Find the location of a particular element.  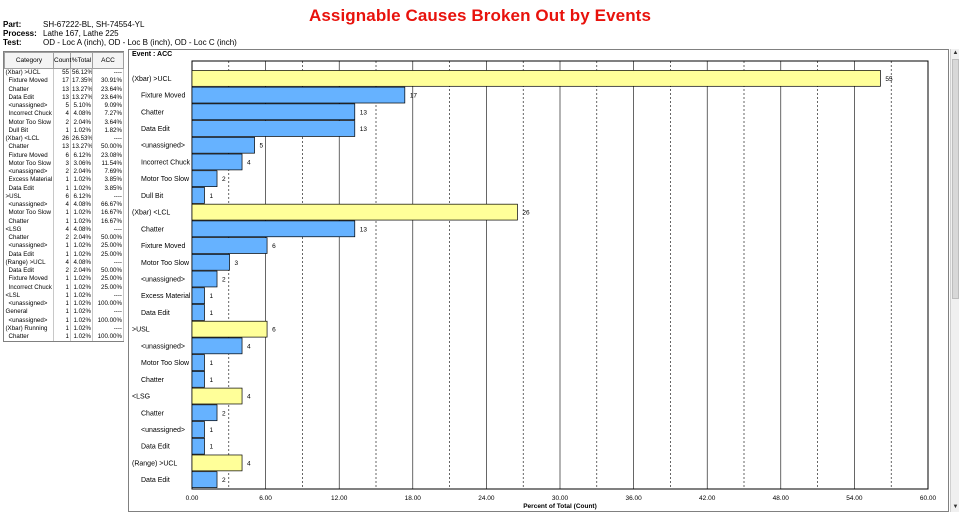

bar-count-label: 6 is located at coordinates (274, 330).